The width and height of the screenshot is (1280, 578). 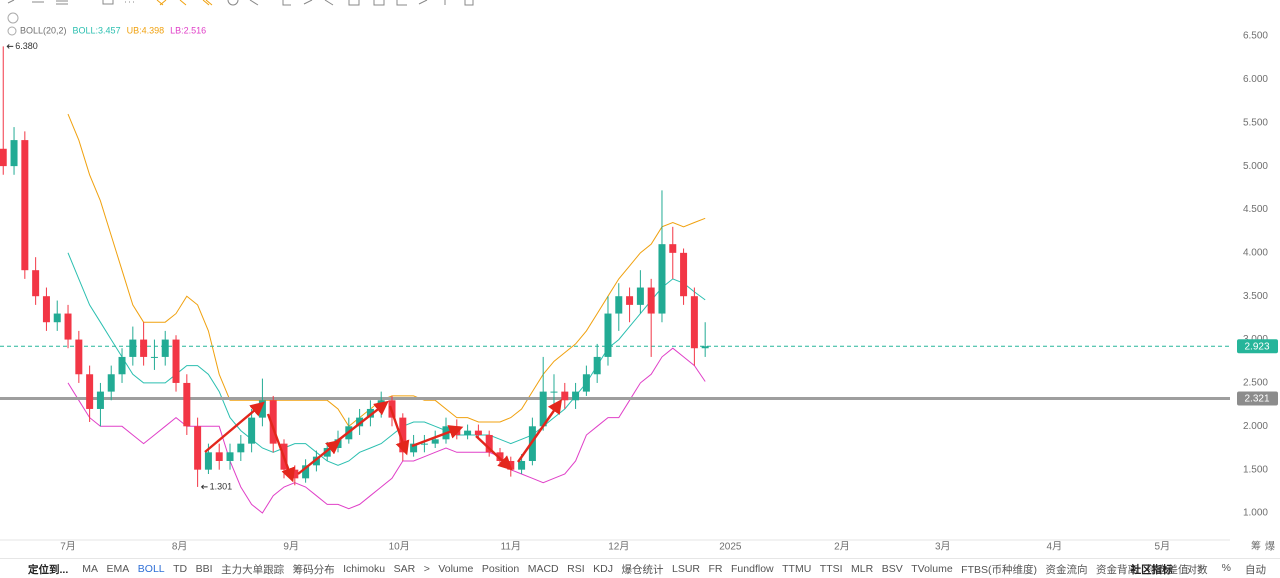 What do you see at coordinates (90, 569) in the screenshot?
I see `indicator-tab: MA` at bounding box center [90, 569].